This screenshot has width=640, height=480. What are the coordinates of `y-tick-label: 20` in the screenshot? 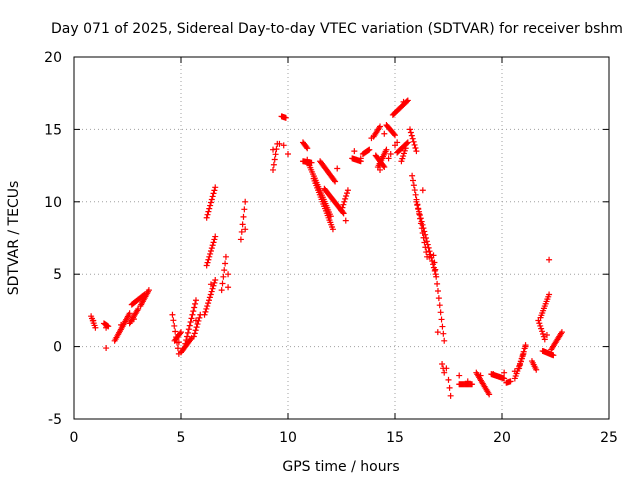 It's located at (53, 58).